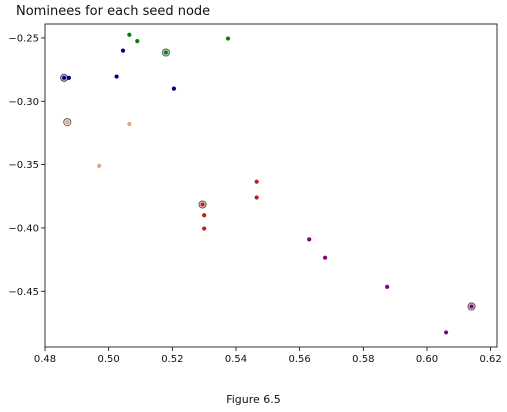 Image resolution: width=507 pixels, height=412 pixels. Describe the element at coordinates (363, 359) in the screenshot. I see `x-tick-label: 0.58` at that location.